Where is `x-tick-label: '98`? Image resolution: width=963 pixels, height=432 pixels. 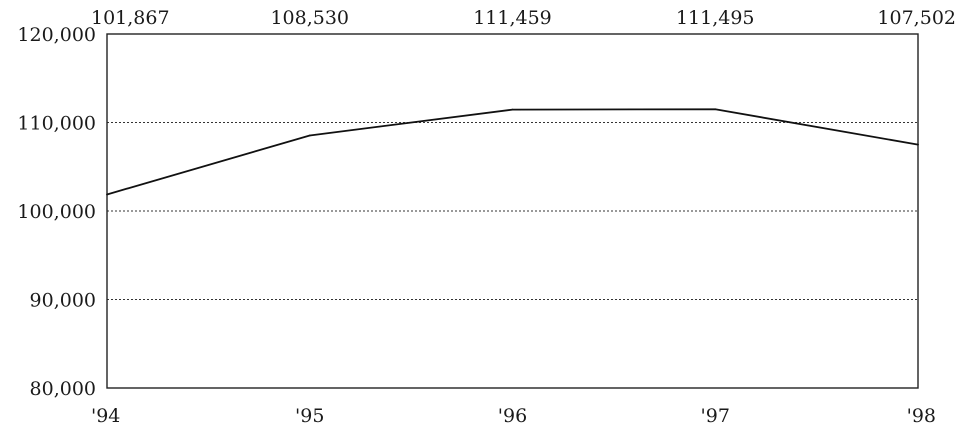 x-tick-label: '98 is located at coordinates (921, 416).